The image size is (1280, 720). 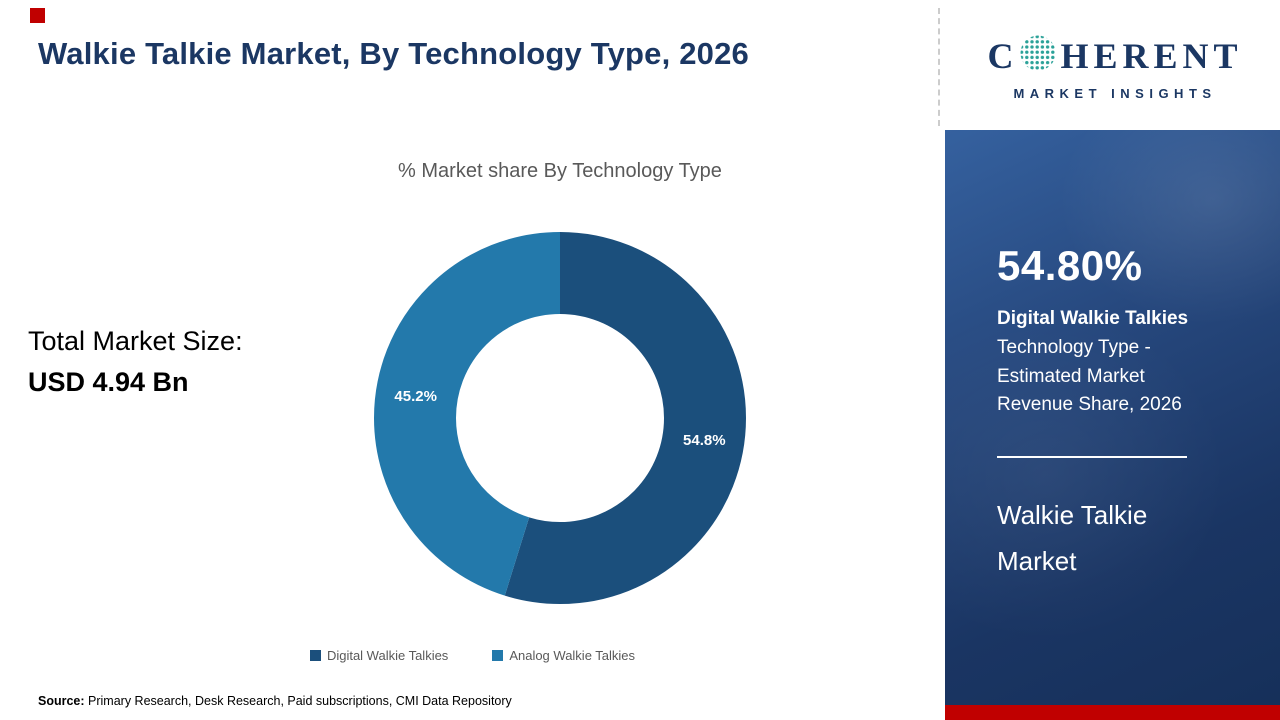 What do you see at coordinates (1070, 265) in the screenshot?
I see `sidebar-stat-value: 54.80%` at bounding box center [1070, 265].